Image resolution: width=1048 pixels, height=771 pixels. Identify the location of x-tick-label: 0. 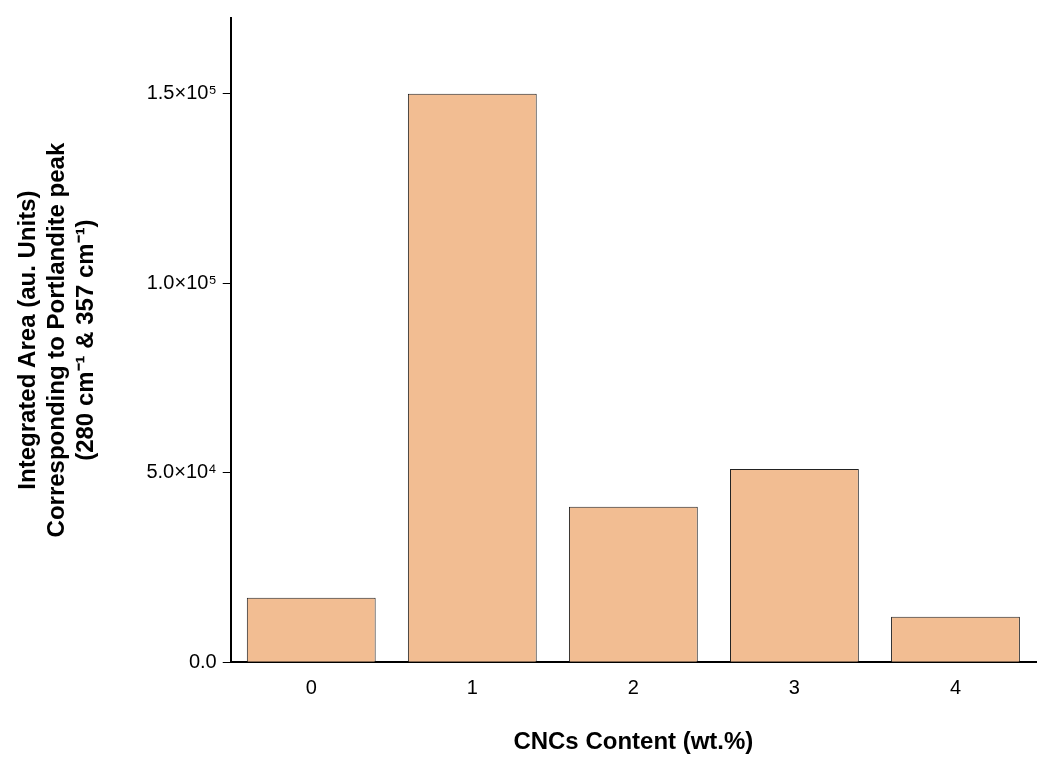
(311, 686).